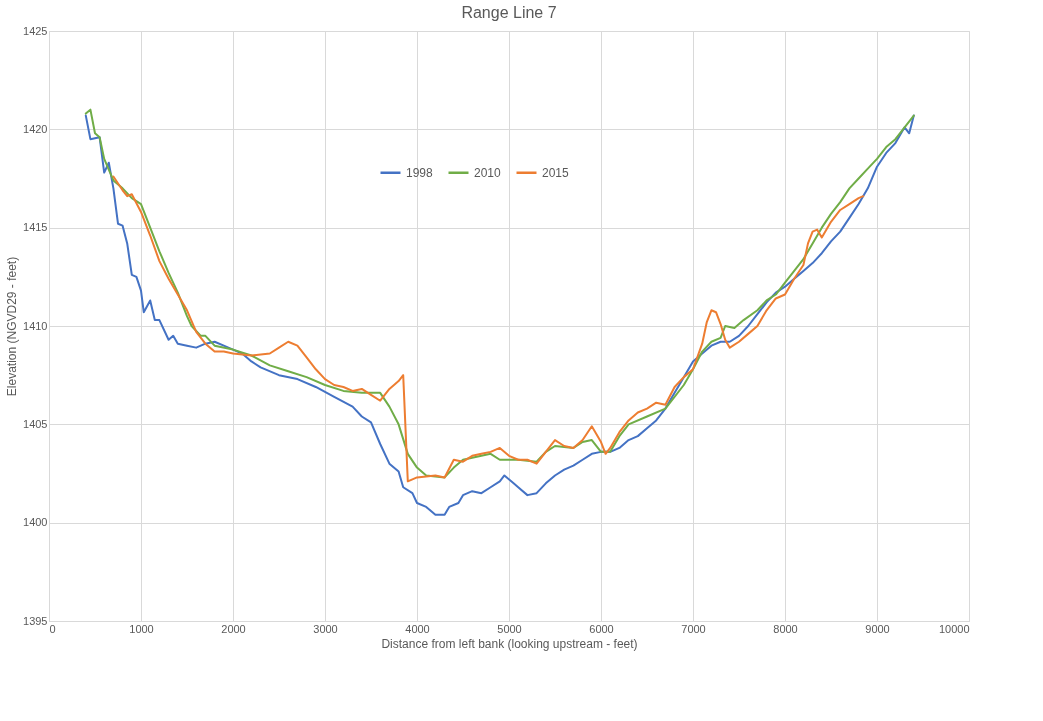  What do you see at coordinates (417, 628) in the screenshot?
I see `x-tick-label: 4000` at bounding box center [417, 628].